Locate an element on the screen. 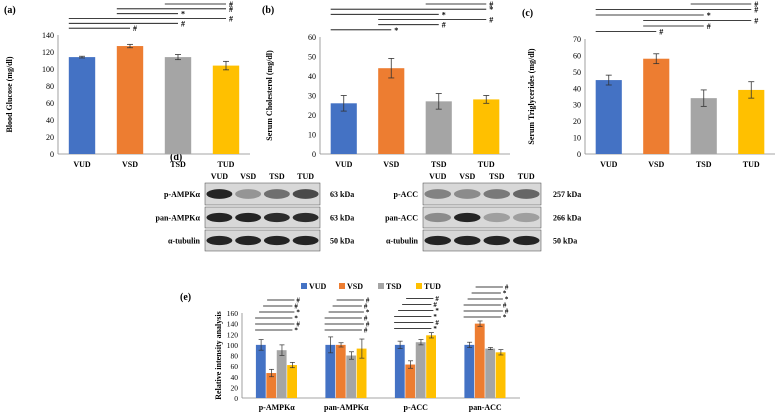 The image size is (784, 415). x-tick-label: VSD is located at coordinates (130, 164).